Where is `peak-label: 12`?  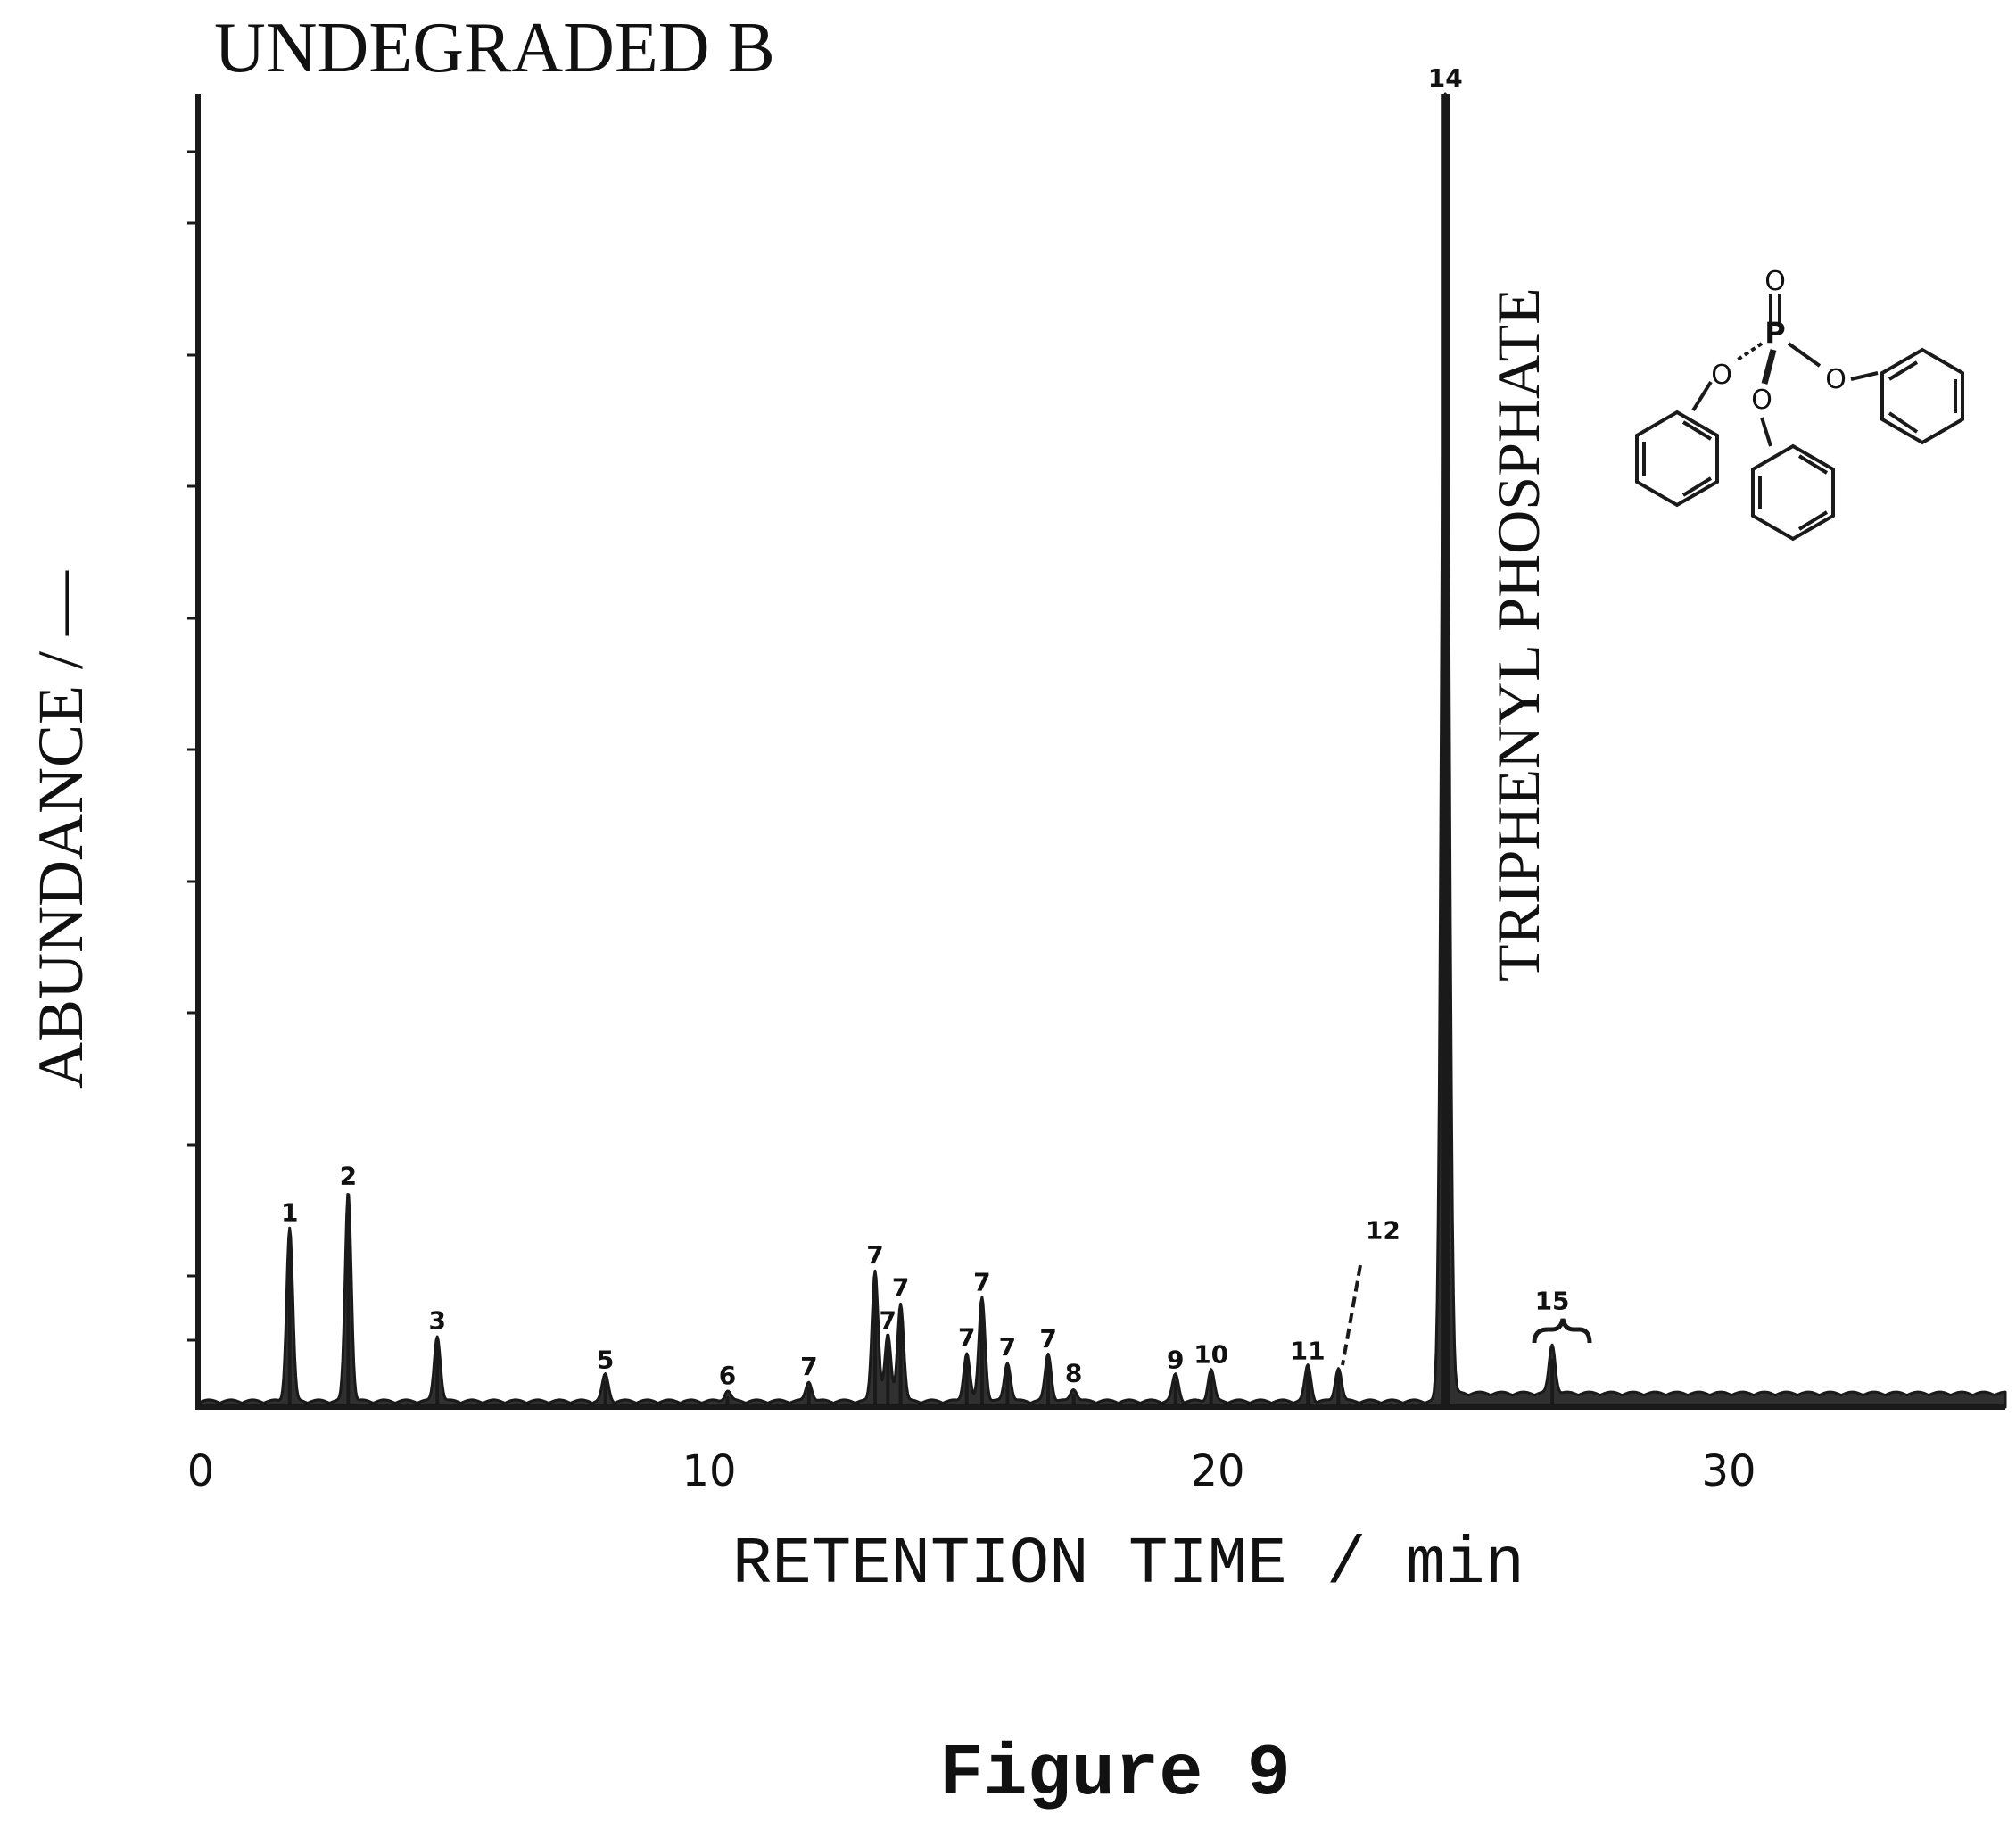 peak-label: 12 is located at coordinates (1383, 1231).